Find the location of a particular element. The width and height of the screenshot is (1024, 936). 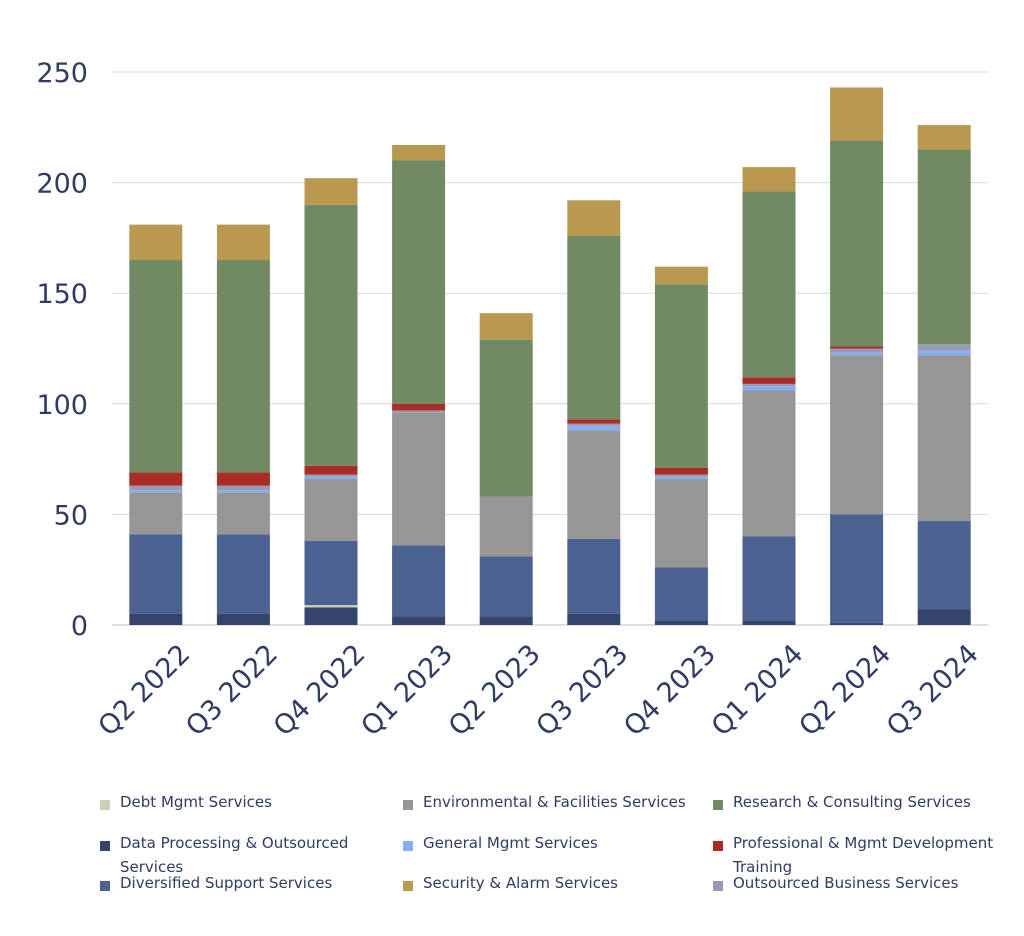

legend-label: Research & Consulting Services is located at coordinates (852, 802).